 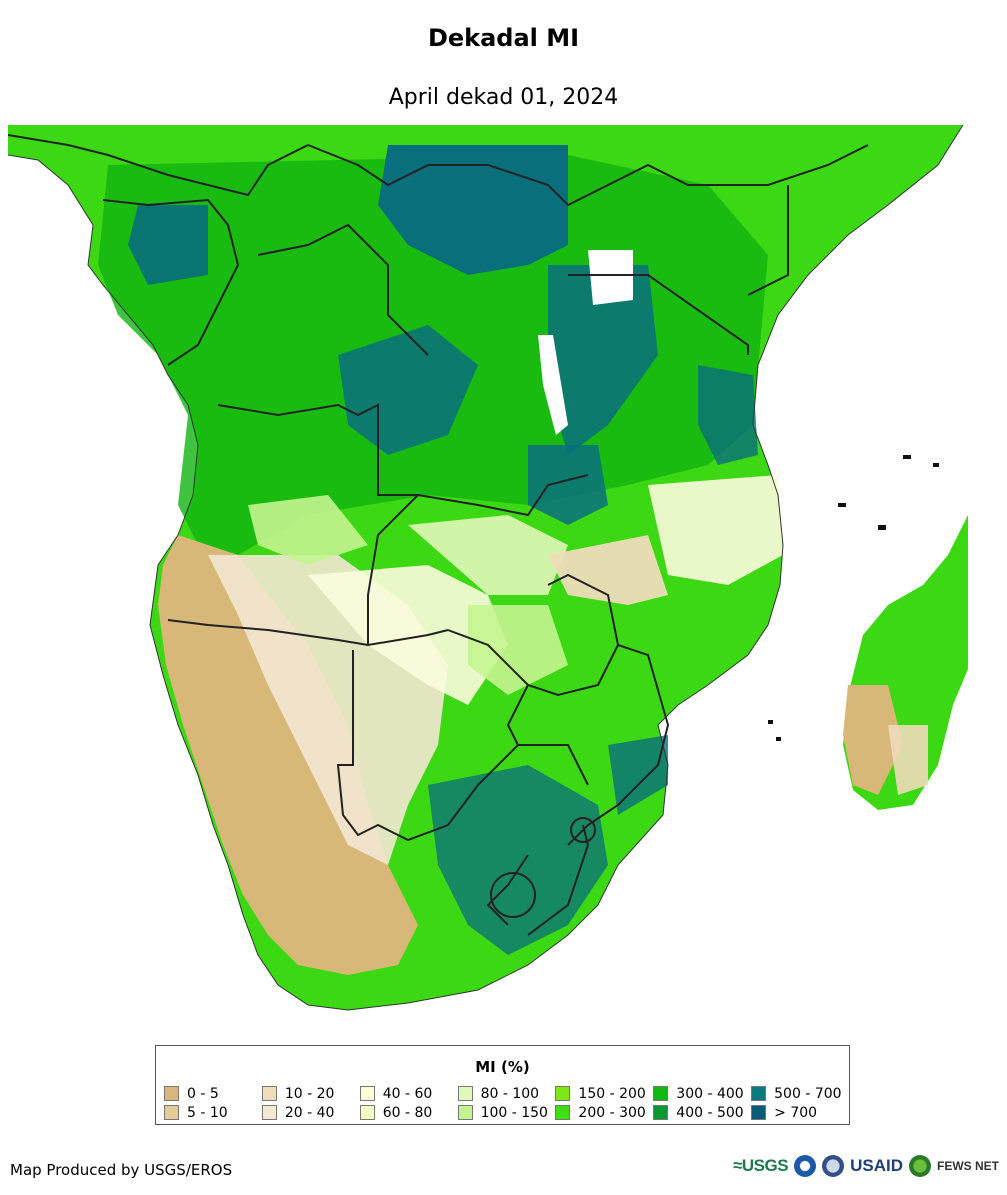 I want to click on legend-item: 100 - 150, so click(x=506, y=1112).